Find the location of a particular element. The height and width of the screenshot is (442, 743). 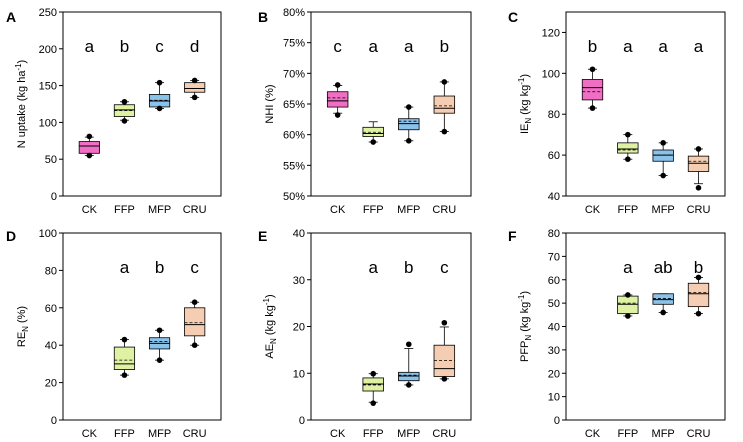

y-label-main: RE is located at coordinates (22, 339).